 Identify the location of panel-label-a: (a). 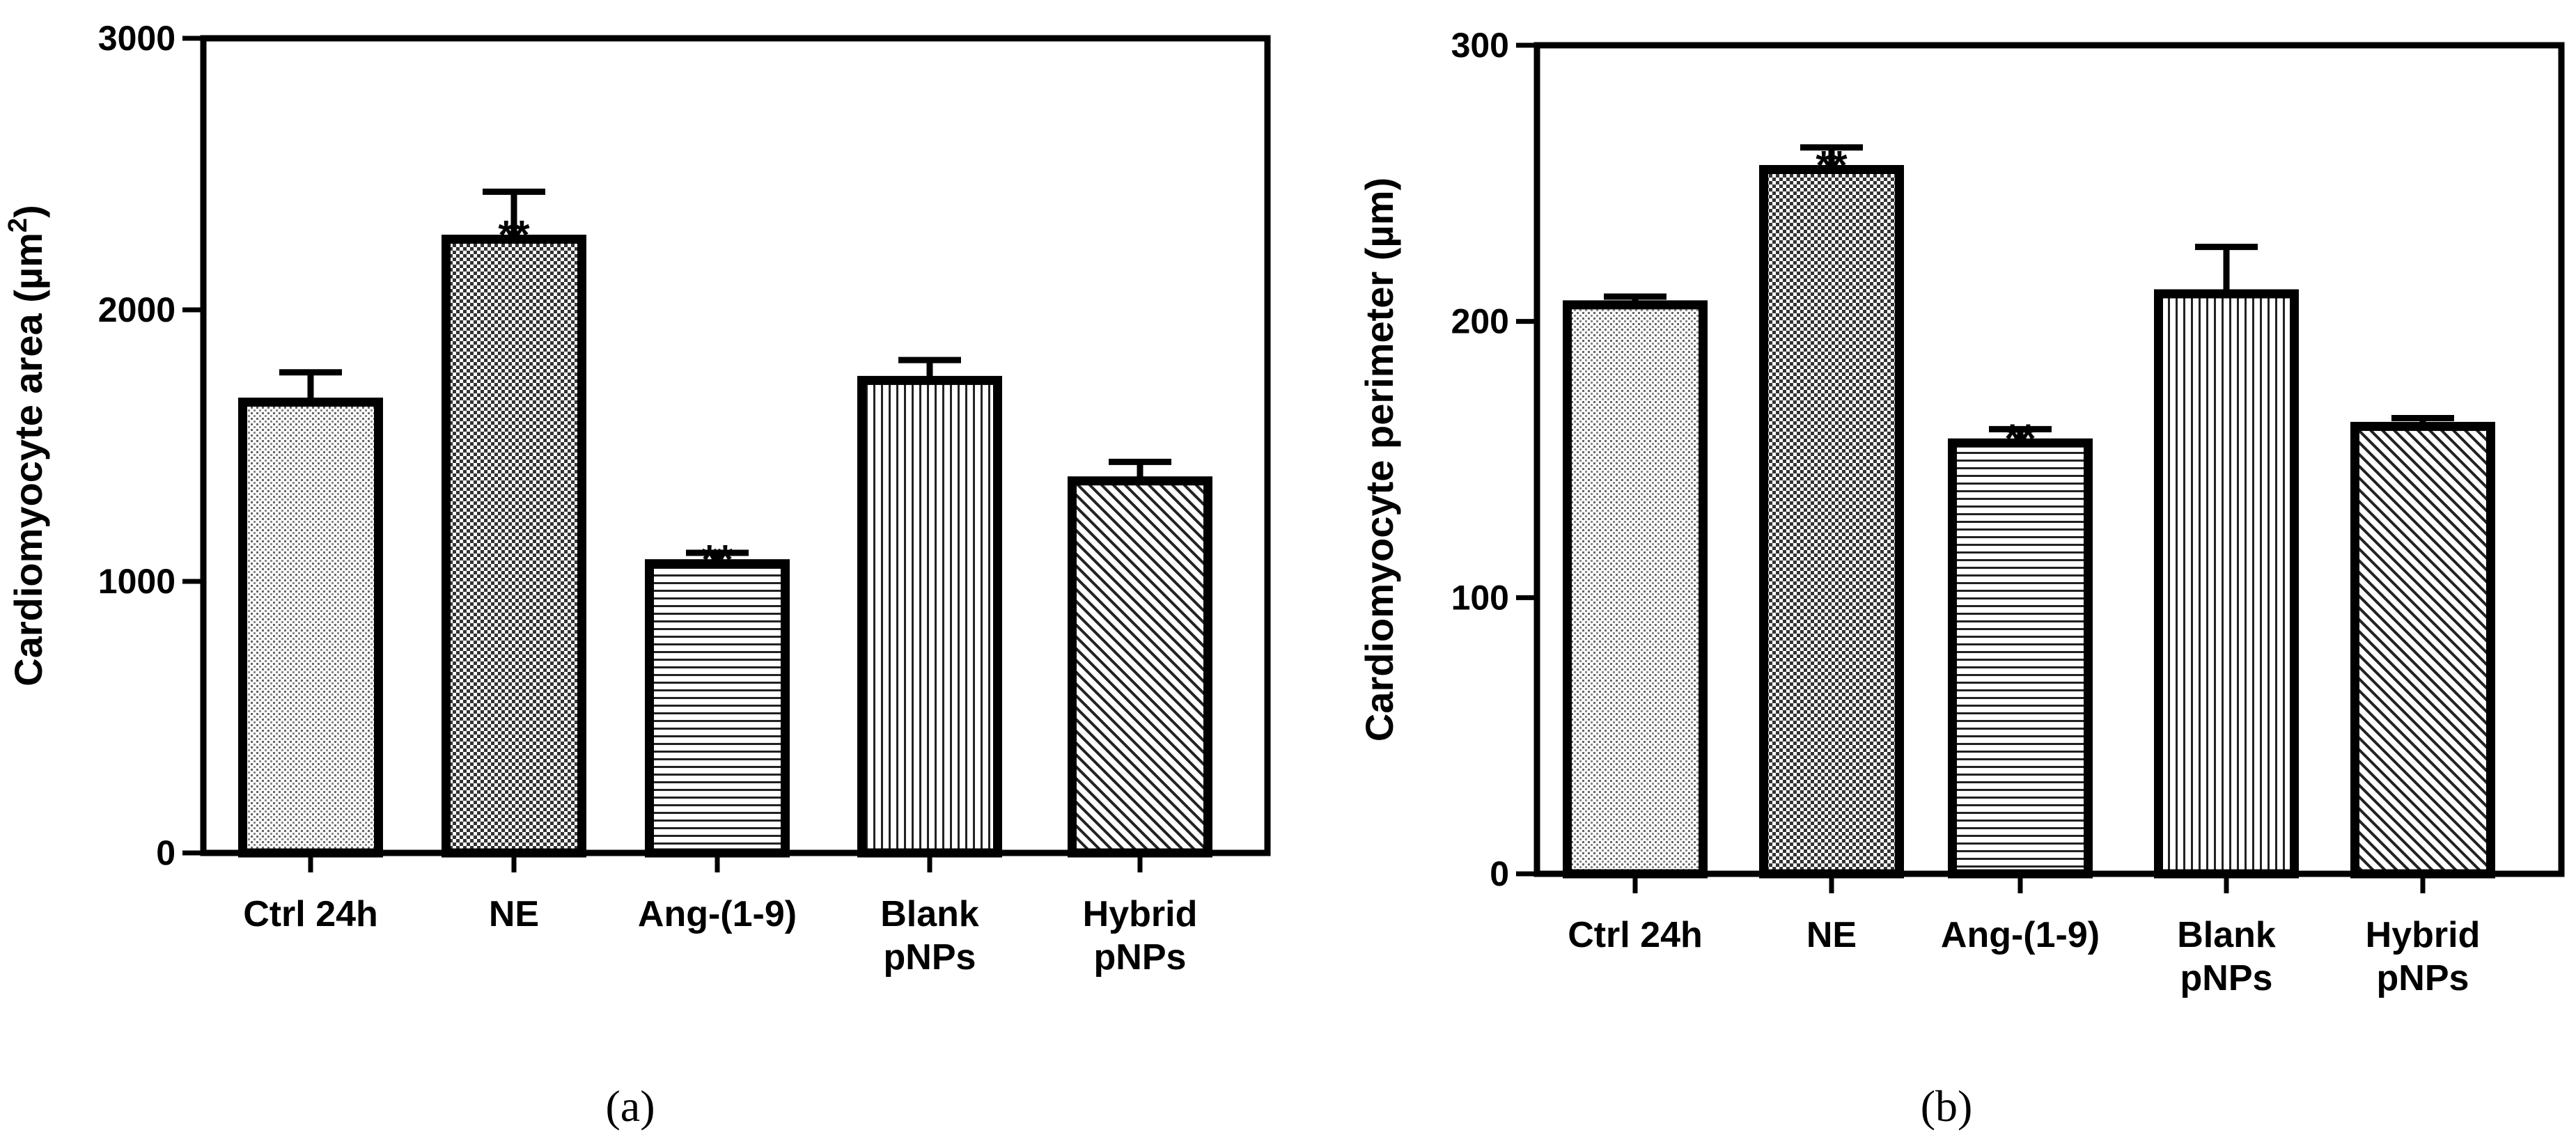
(630, 1106).